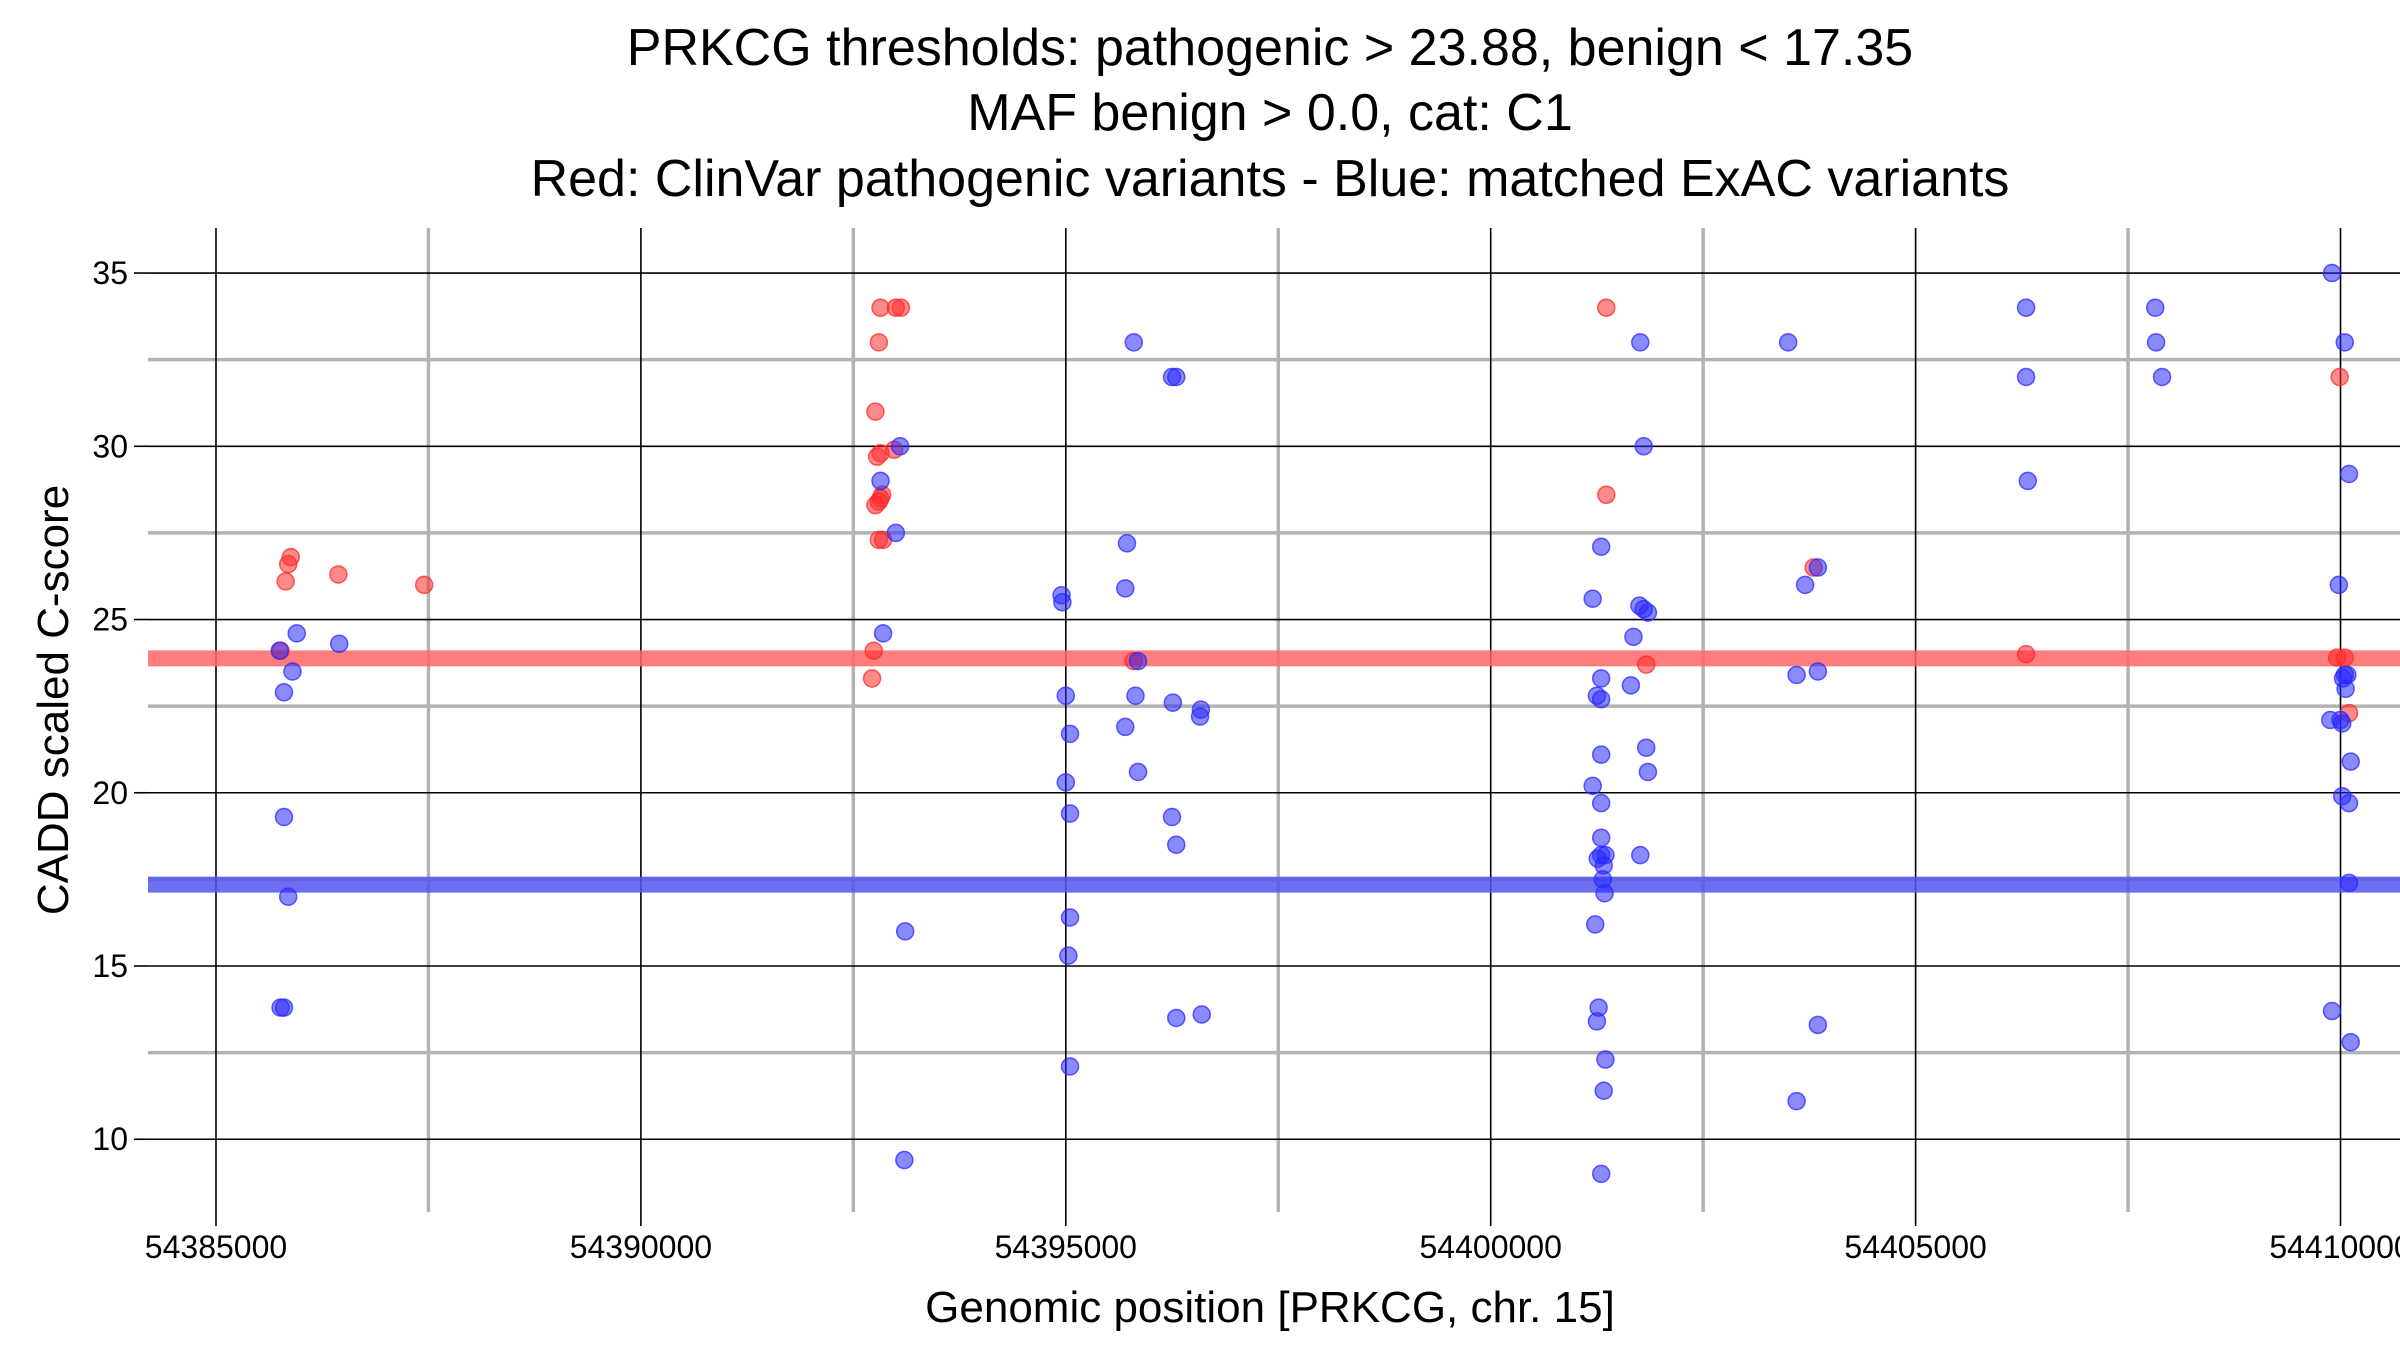  Describe the element at coordinates (53, 700) in the screenshot. I see `y-axis-label: CADD scaled C-score` at that location.